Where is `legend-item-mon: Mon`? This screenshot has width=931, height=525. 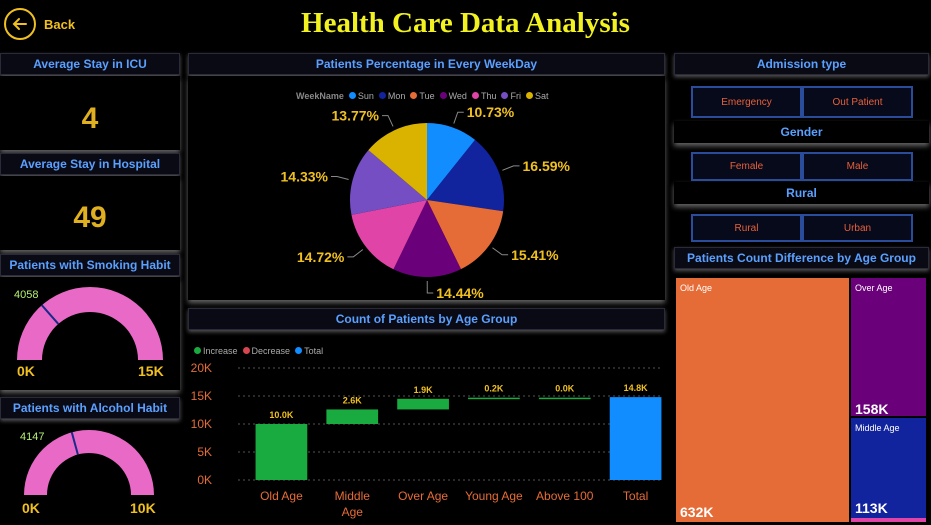
legend-item-mon: Mon is located at coordinates (392, 96).